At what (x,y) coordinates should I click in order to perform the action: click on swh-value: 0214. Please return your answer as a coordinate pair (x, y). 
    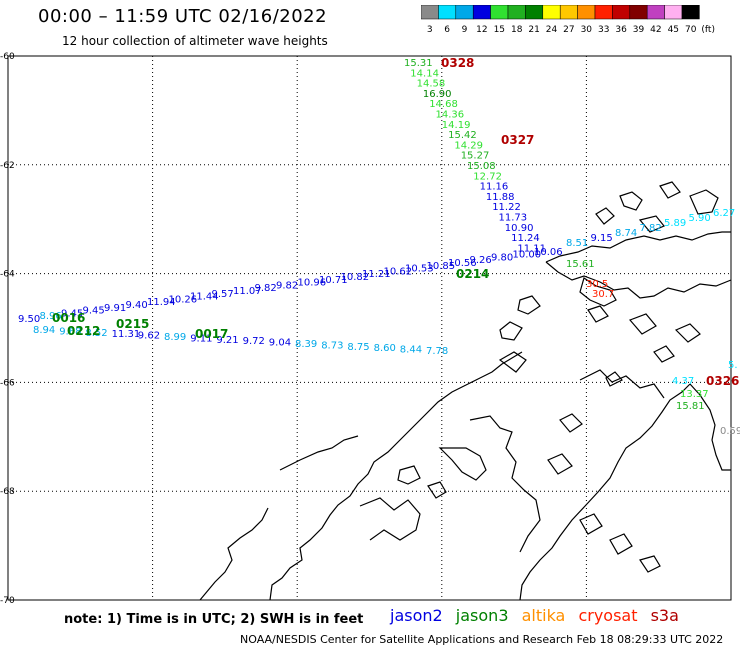
    Looking at the image, I should click on (472, 274).